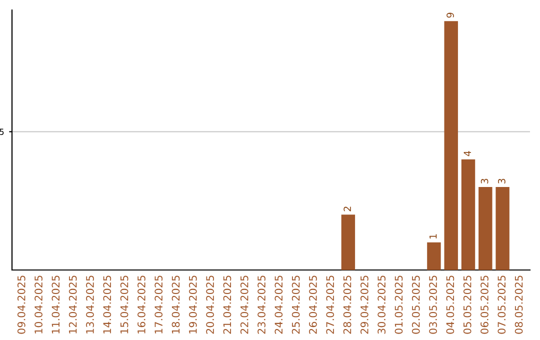 The height and width of the screenshot is (340, 540). I want to click on x-tick-label: 29.04.2025, so click(364, 305).